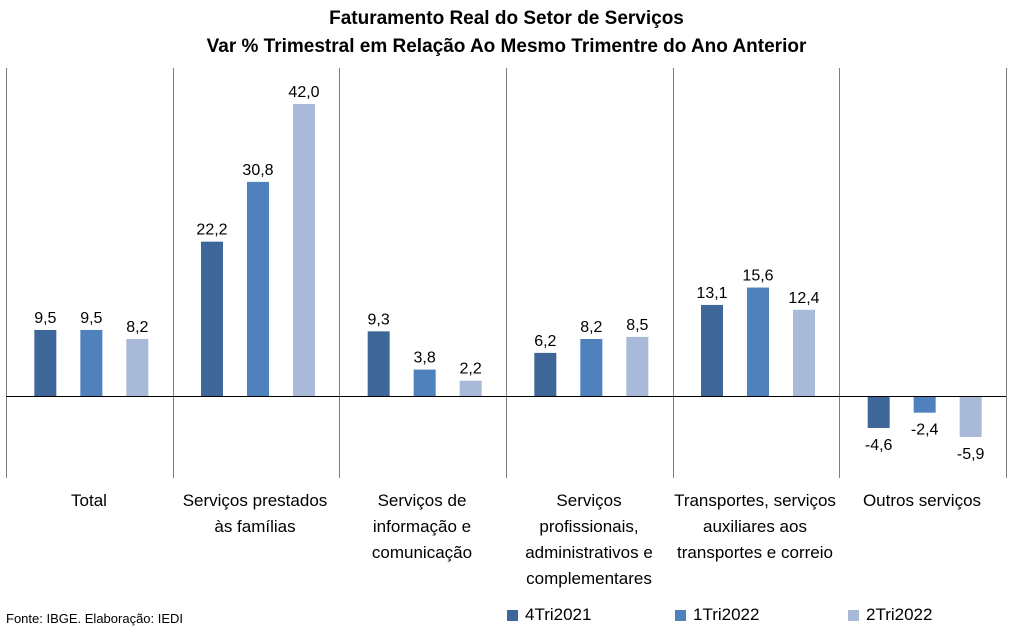 Image resolution: width=1013 pixels, height=632 pixels. I want to click on legend-swatch-2tri2022, so click(853, 615).